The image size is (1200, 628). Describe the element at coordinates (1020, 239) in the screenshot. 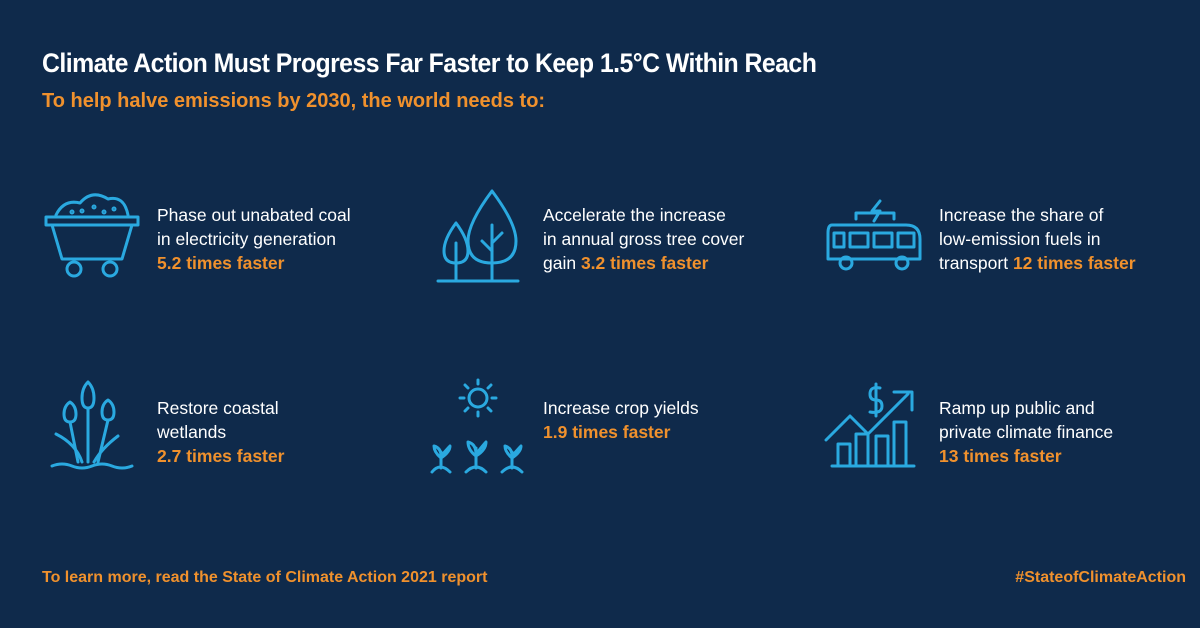

I see `item-line2: low-emission fuels in` at that location.